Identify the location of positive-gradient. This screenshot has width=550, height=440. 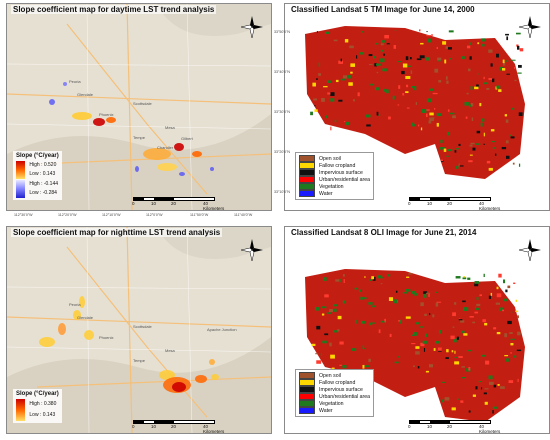
(20, 170).